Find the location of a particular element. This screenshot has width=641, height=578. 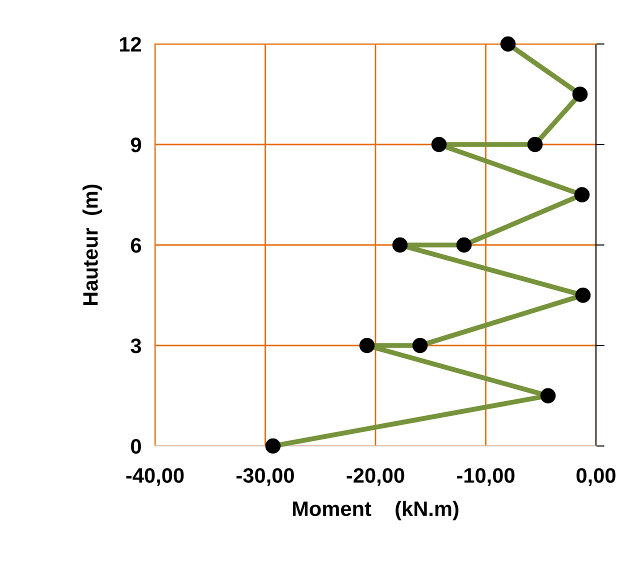

x-axis-title: Moment (kN.m) is located at coordinates (375, 510).